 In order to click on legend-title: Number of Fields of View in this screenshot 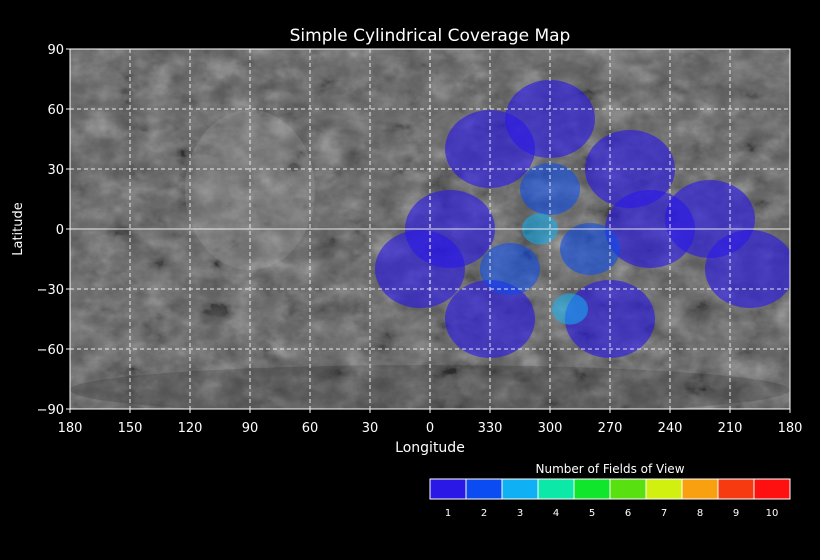, I will do `click(609, 469)`.